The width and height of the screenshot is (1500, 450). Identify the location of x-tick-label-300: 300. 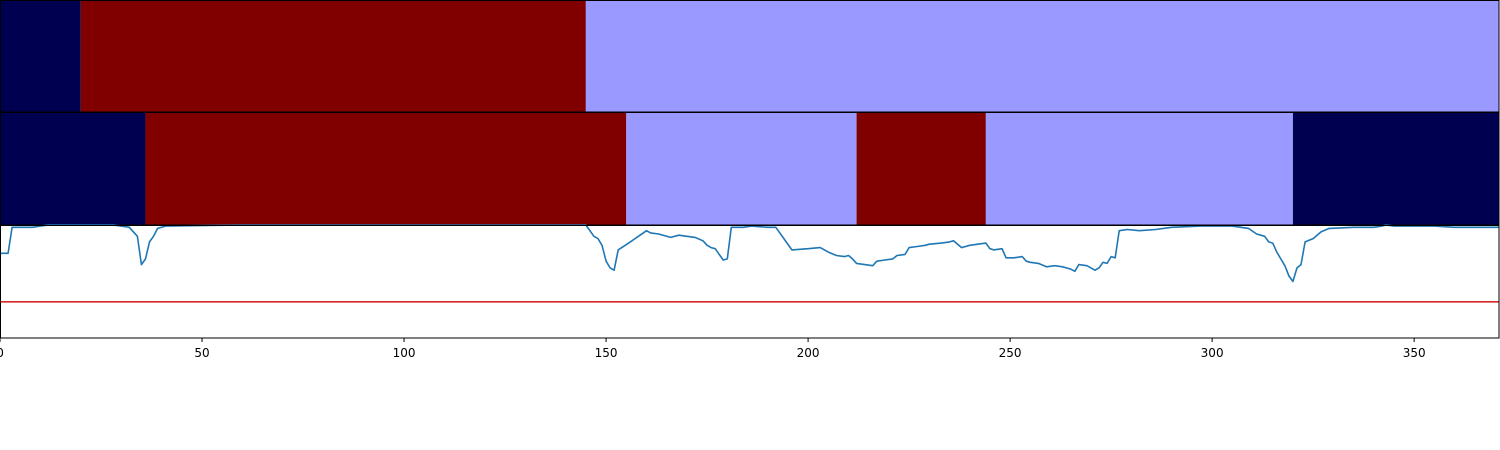
(1212, 353).